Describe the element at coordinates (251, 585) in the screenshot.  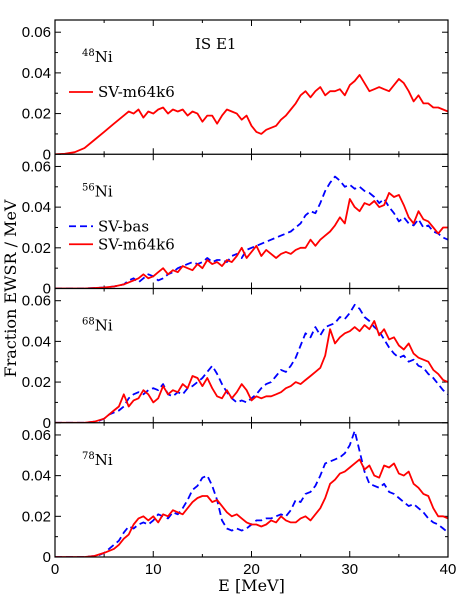
I see `x-axis-title: E [MeV]` at that location.